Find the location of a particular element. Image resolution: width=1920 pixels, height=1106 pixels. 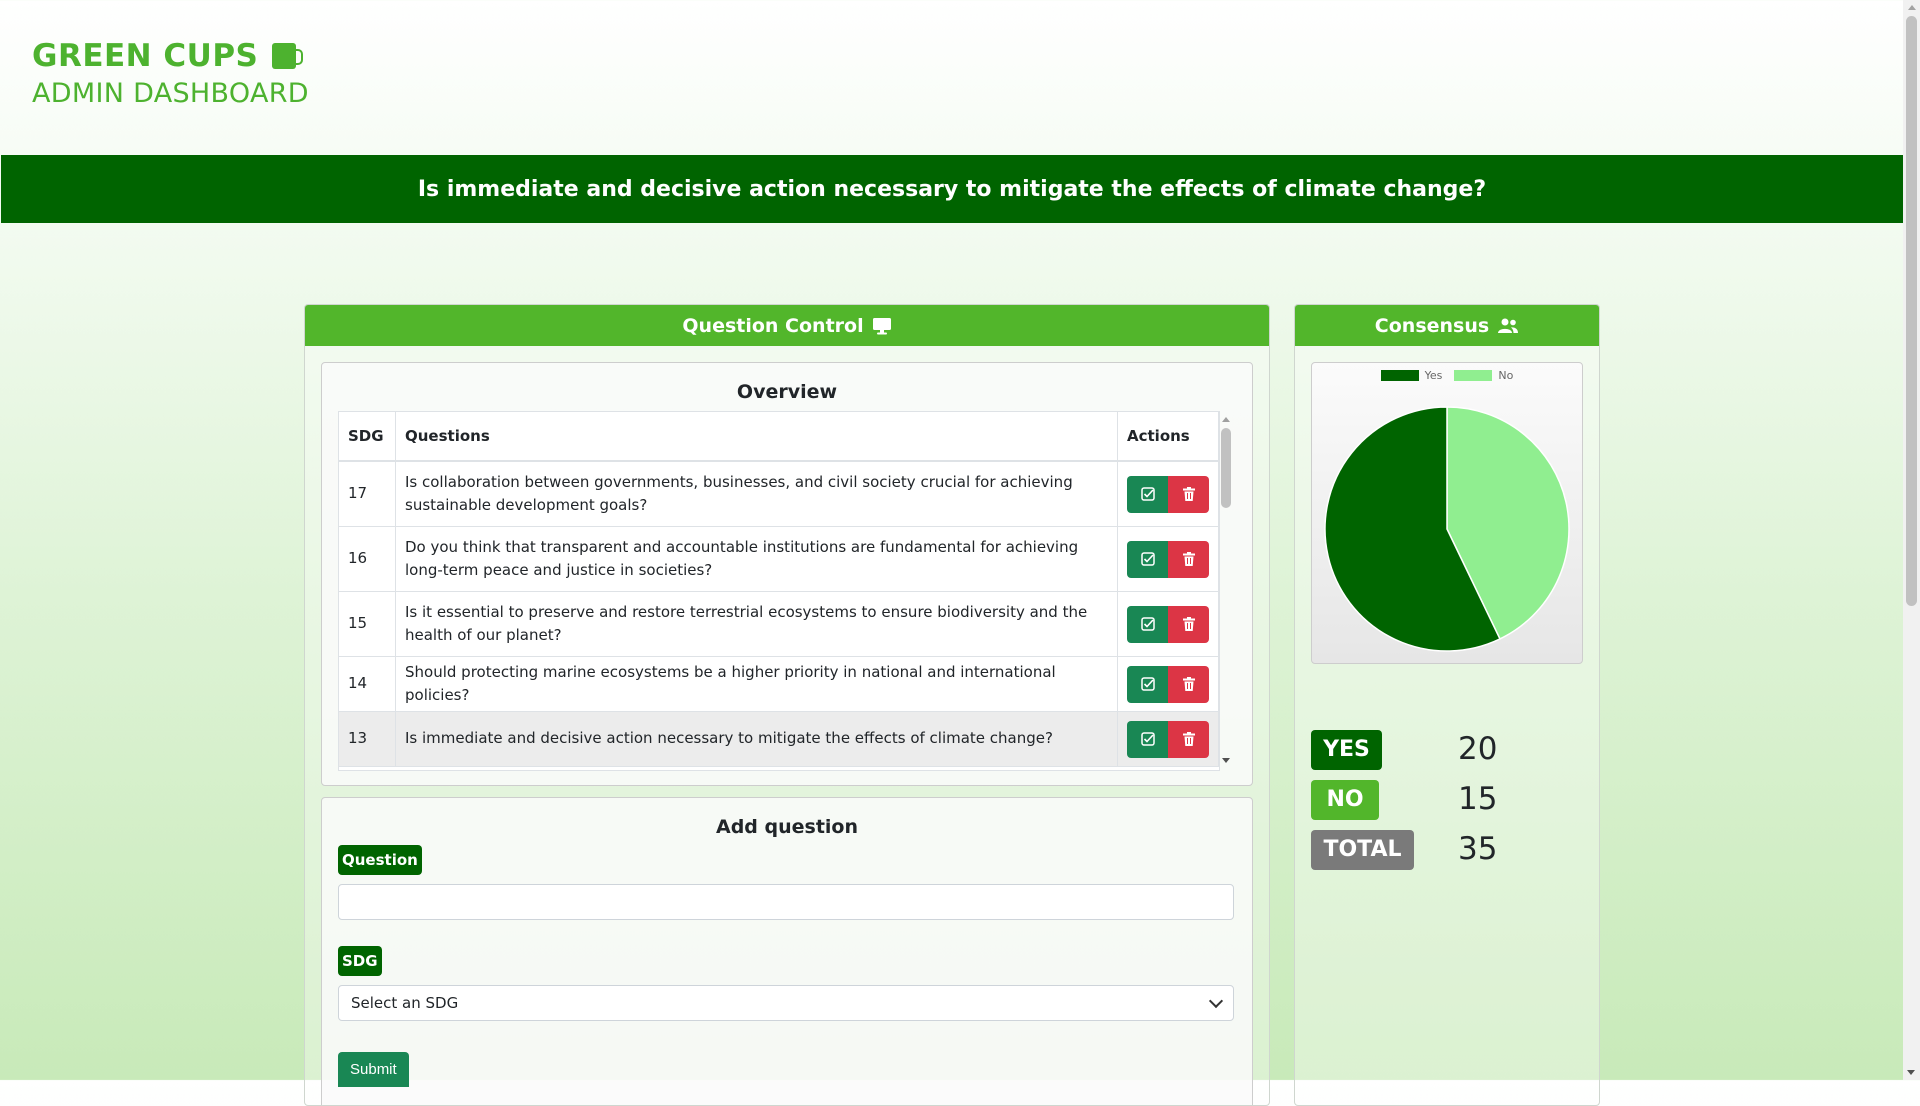

sdg-select-value: Select an SDG is located at coordinates (405, 1003).